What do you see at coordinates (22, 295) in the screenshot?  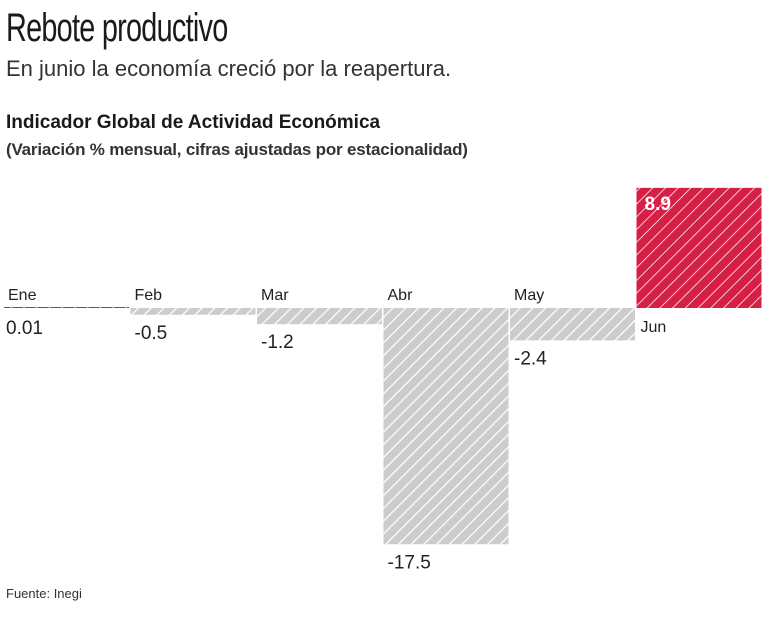 I see `category-label: Ene` at bounding box center [22, 295].